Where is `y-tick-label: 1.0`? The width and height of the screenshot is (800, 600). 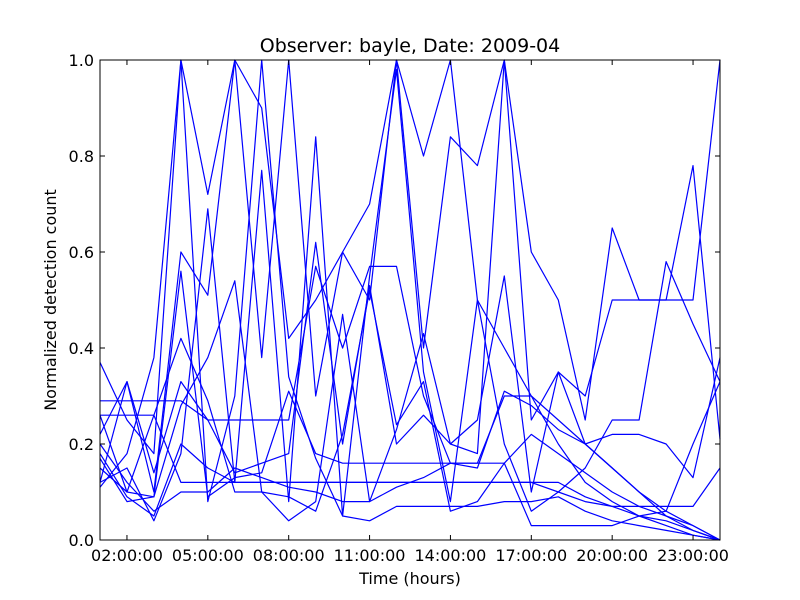 y-tick-label: 1.0 is located at coordinates (81, 60).